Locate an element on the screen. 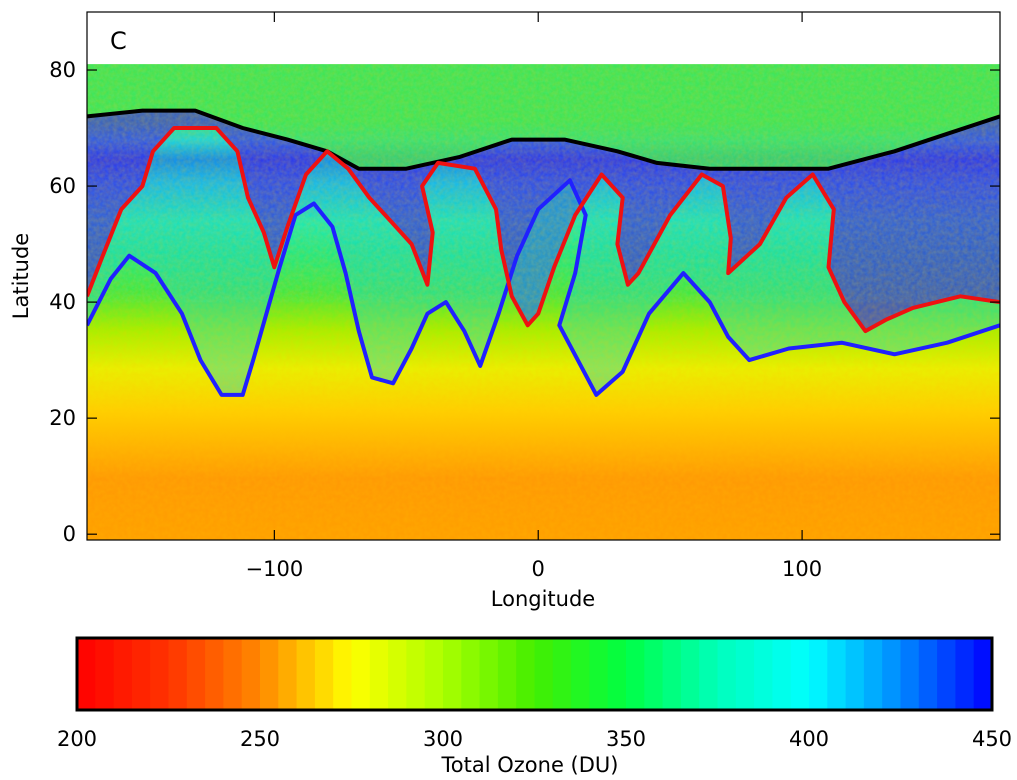  colorbar-gradient is located at coordinates (535, 674).